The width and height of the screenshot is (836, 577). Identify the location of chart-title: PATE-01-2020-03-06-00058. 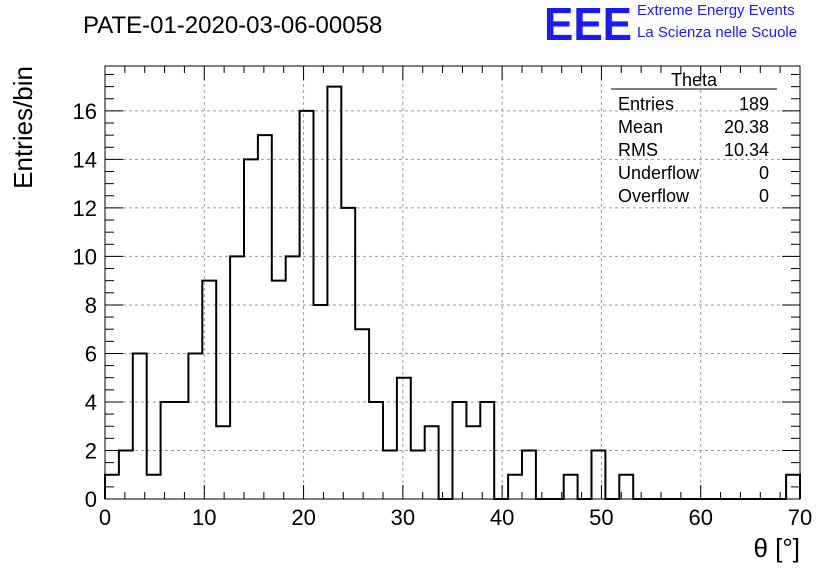
(232, 25).